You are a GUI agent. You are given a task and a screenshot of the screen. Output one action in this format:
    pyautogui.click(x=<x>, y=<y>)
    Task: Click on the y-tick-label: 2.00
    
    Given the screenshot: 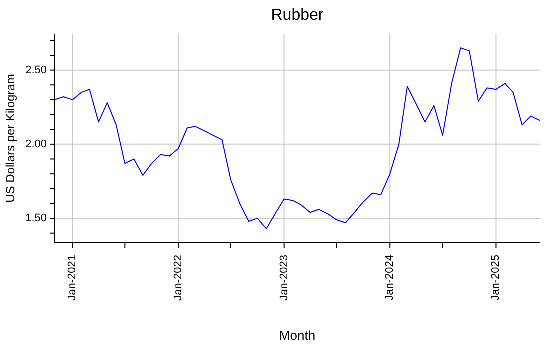 What is the action you would take?
    pyautogui.click(x=36, y=144)
    